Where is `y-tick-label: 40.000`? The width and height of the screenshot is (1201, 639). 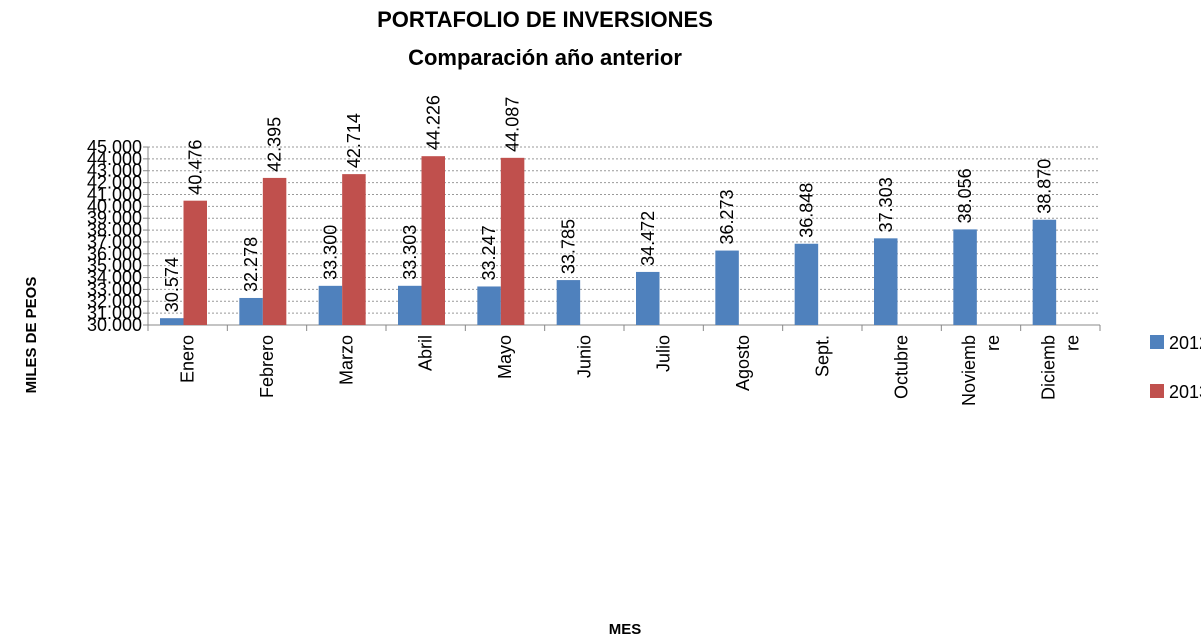 y-tick-label: 40.000 is located at coordinates (114, 206).